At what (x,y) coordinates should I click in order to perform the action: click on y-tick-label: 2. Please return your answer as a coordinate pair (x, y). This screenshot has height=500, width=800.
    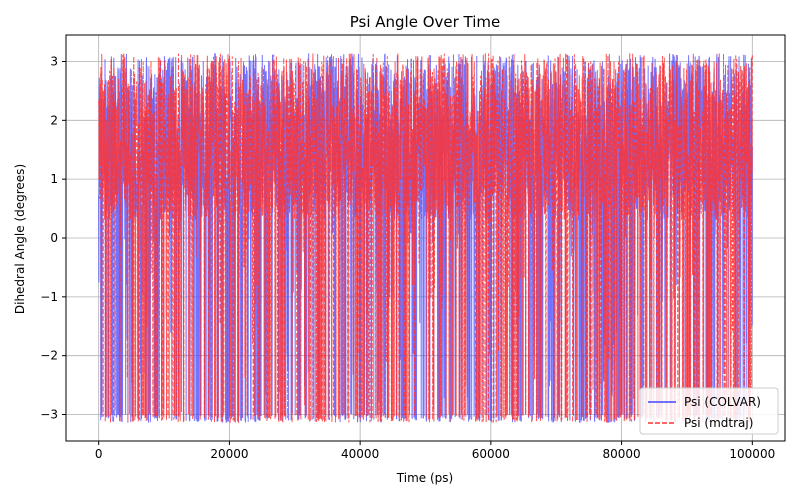
    Looking at the image, I should click on (54, 120).